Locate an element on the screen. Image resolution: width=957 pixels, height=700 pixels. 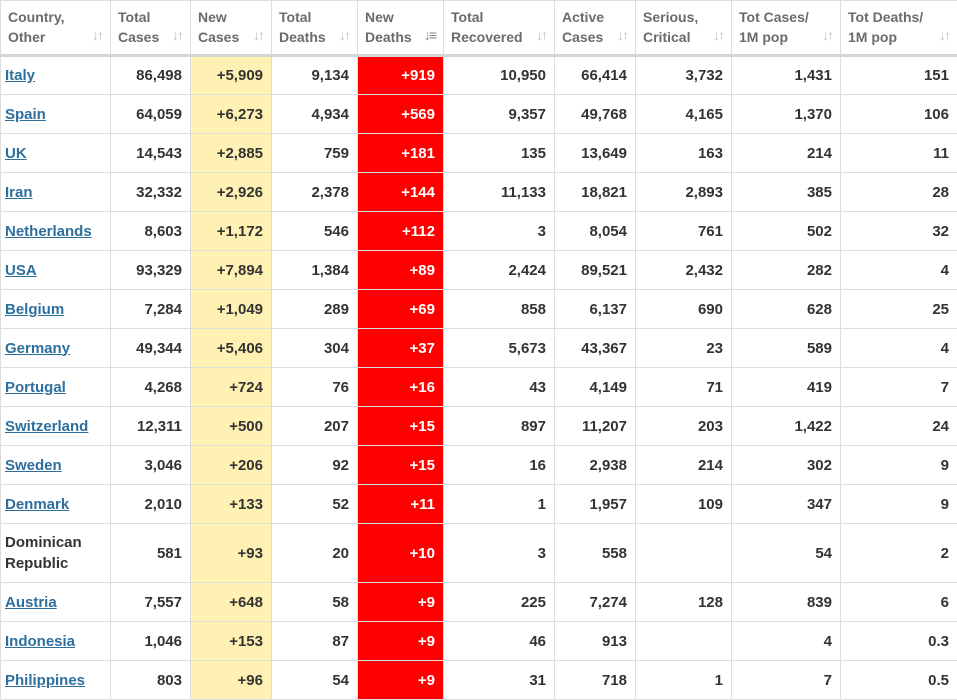
cell-tot-cases-per-1m: 214 is located at coordinates (786, 153).